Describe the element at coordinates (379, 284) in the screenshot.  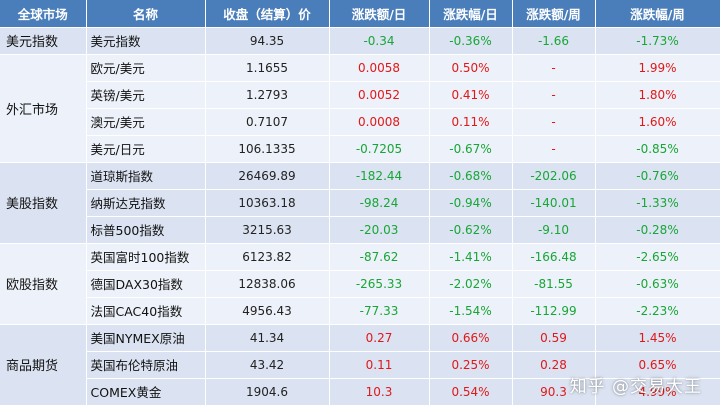
I see `change-day-cell: -265.33` at that location.